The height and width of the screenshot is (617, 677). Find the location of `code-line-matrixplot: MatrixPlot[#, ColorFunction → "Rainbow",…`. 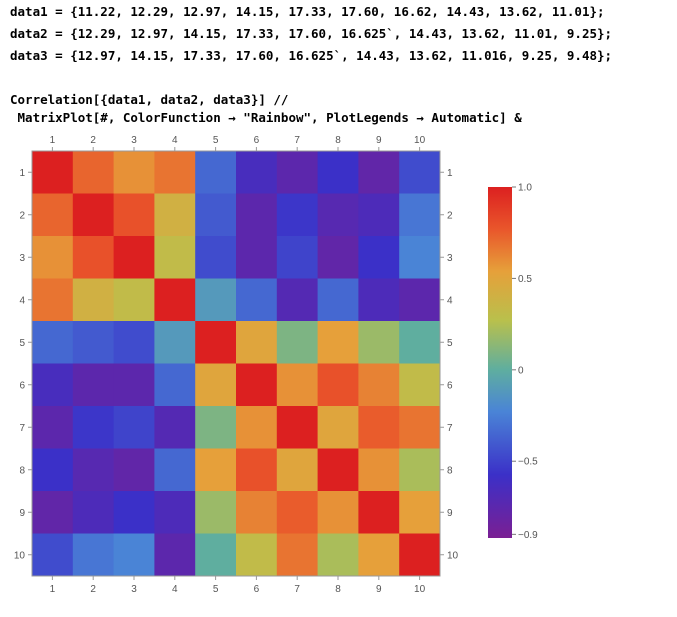

code-line-matrixplot: MatrixPlot[#, ColorFunction → "Rainbow",… is located at coordinates (266, 117).